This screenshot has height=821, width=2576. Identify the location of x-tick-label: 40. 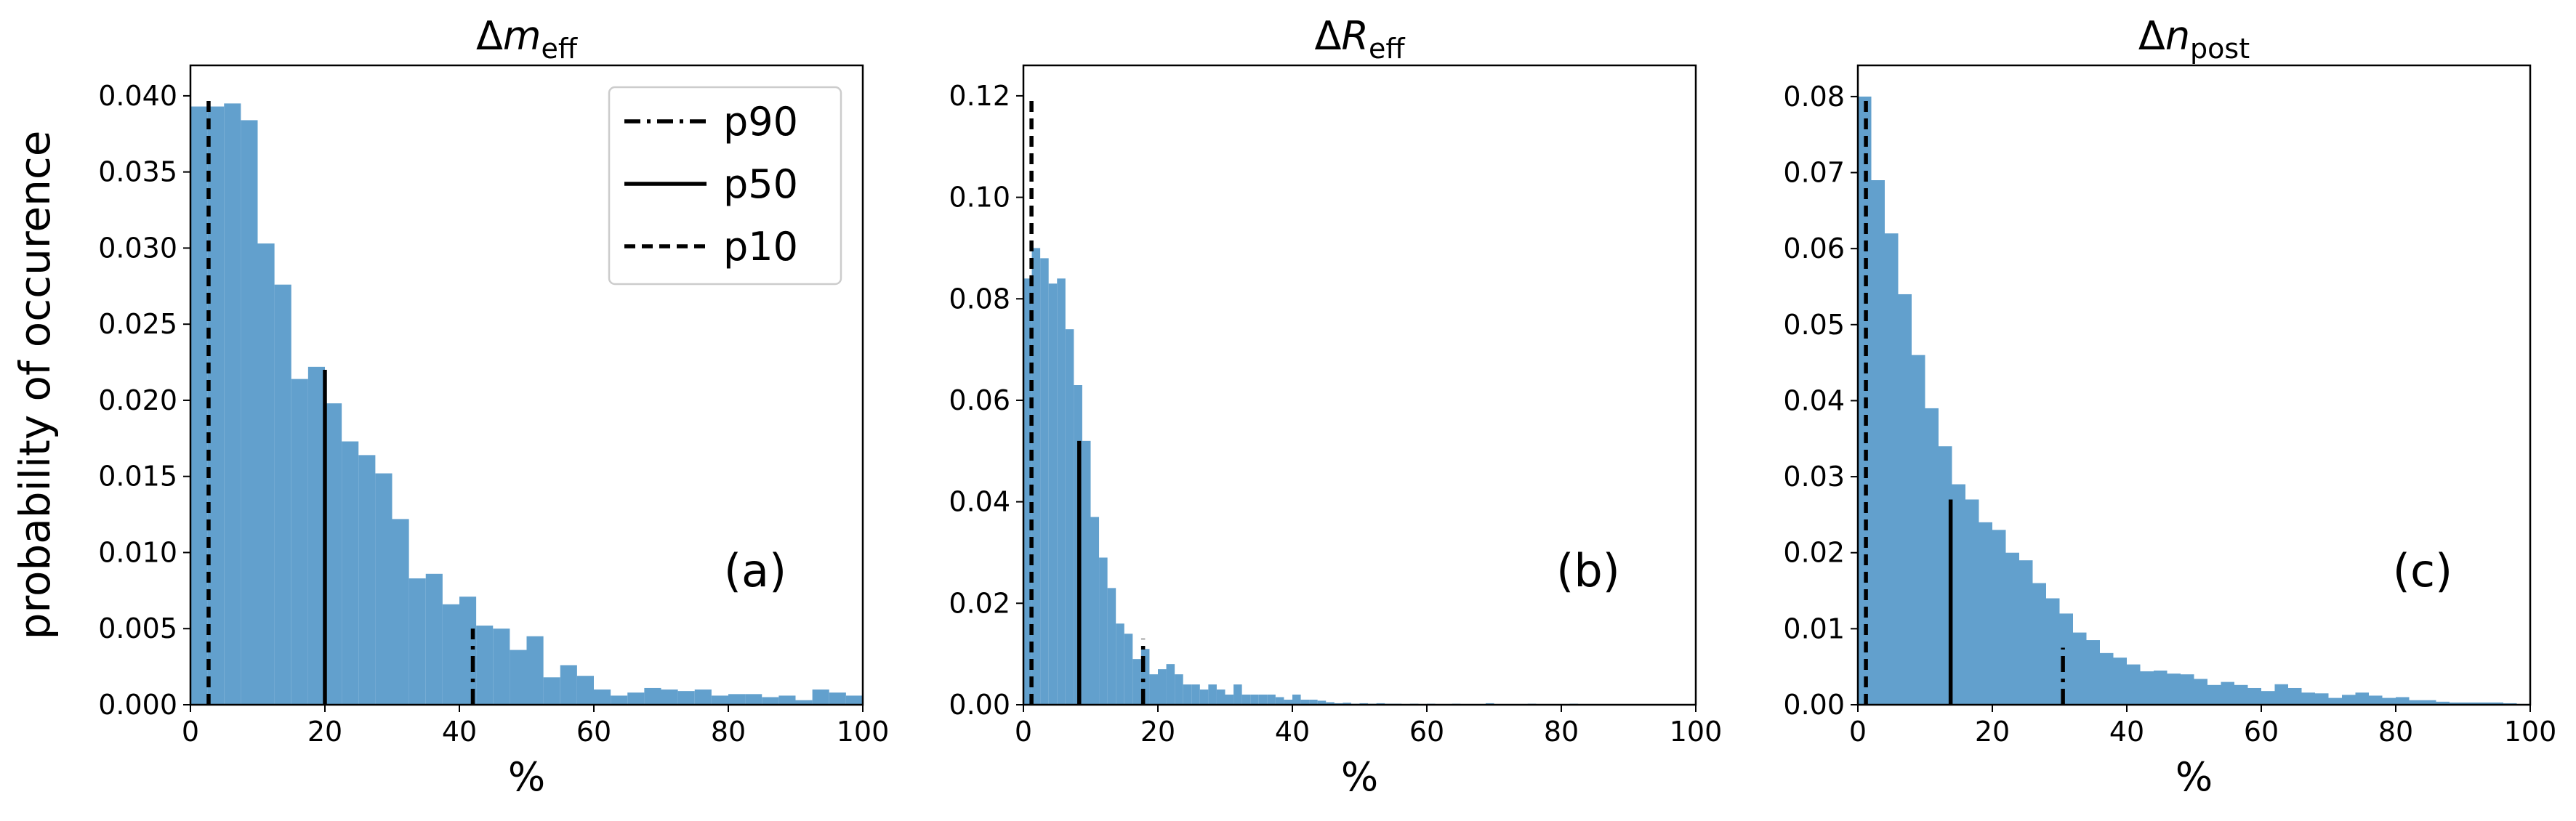
(2126, 732).